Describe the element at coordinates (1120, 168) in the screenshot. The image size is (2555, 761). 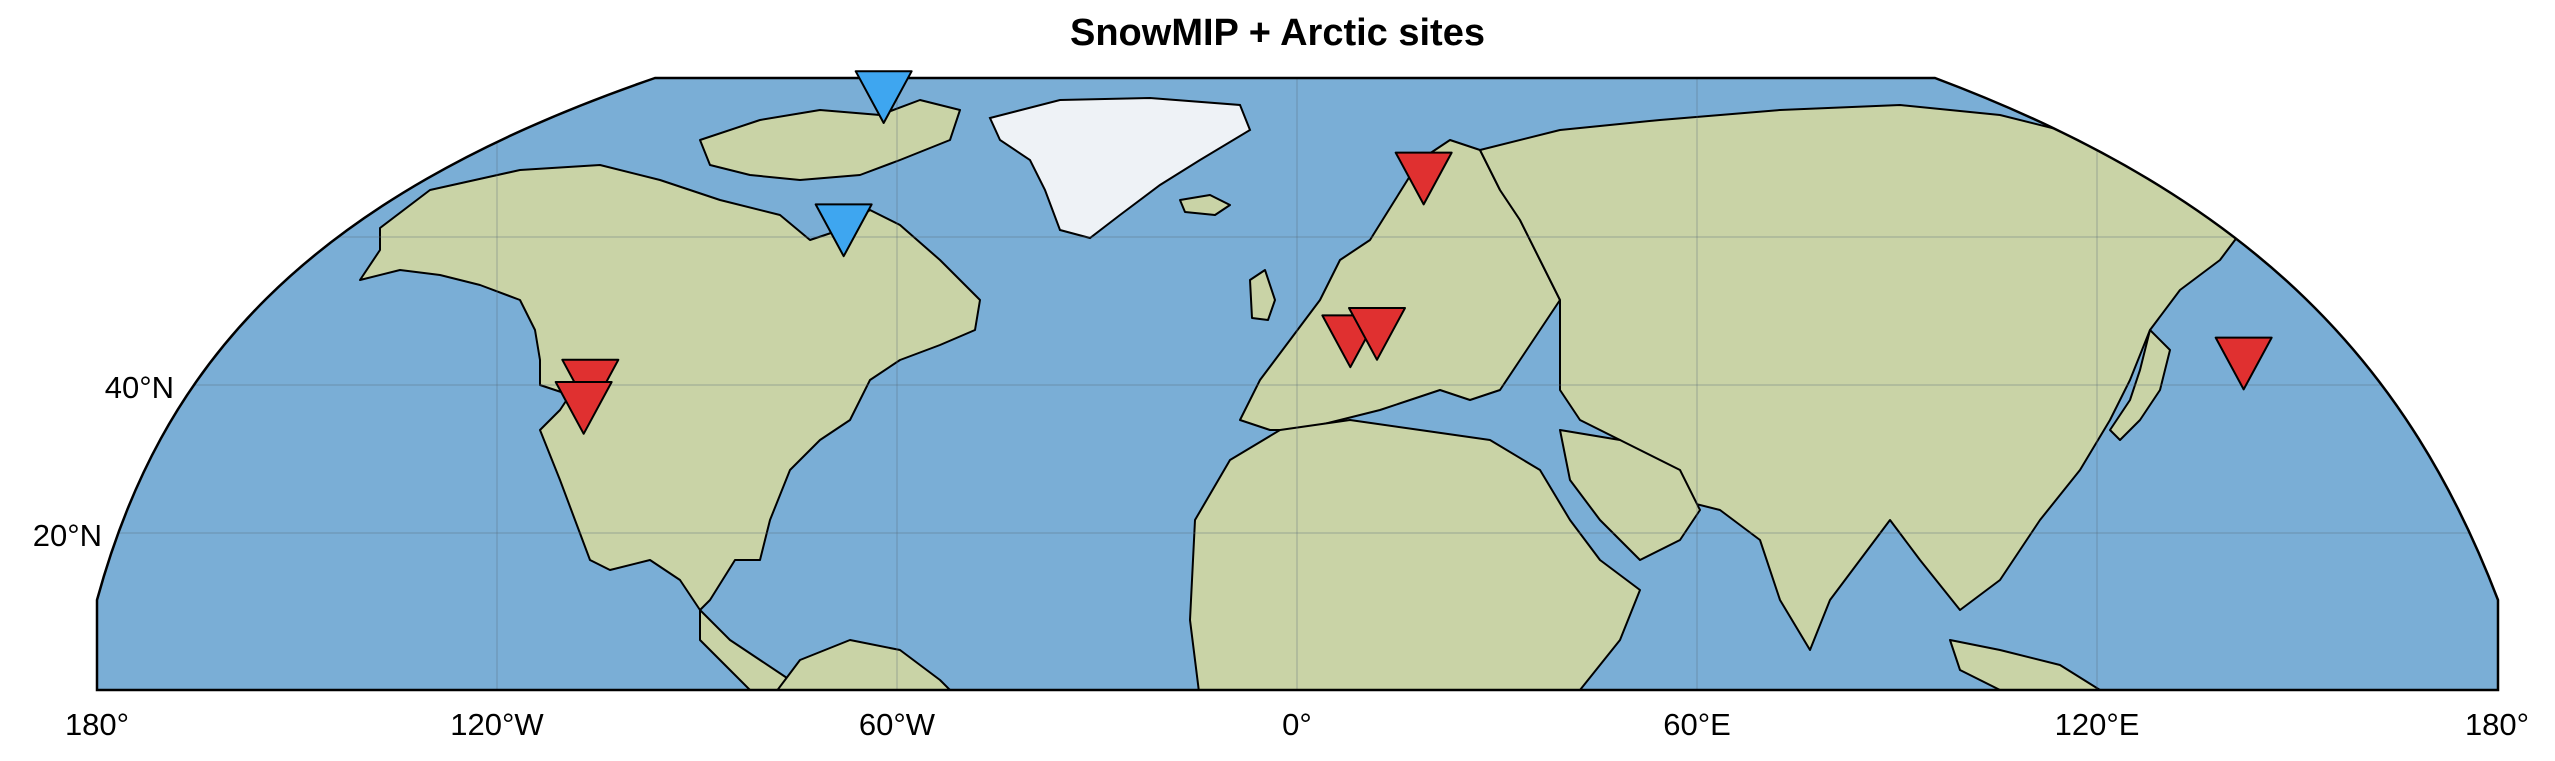
I see `greenland` at that location.